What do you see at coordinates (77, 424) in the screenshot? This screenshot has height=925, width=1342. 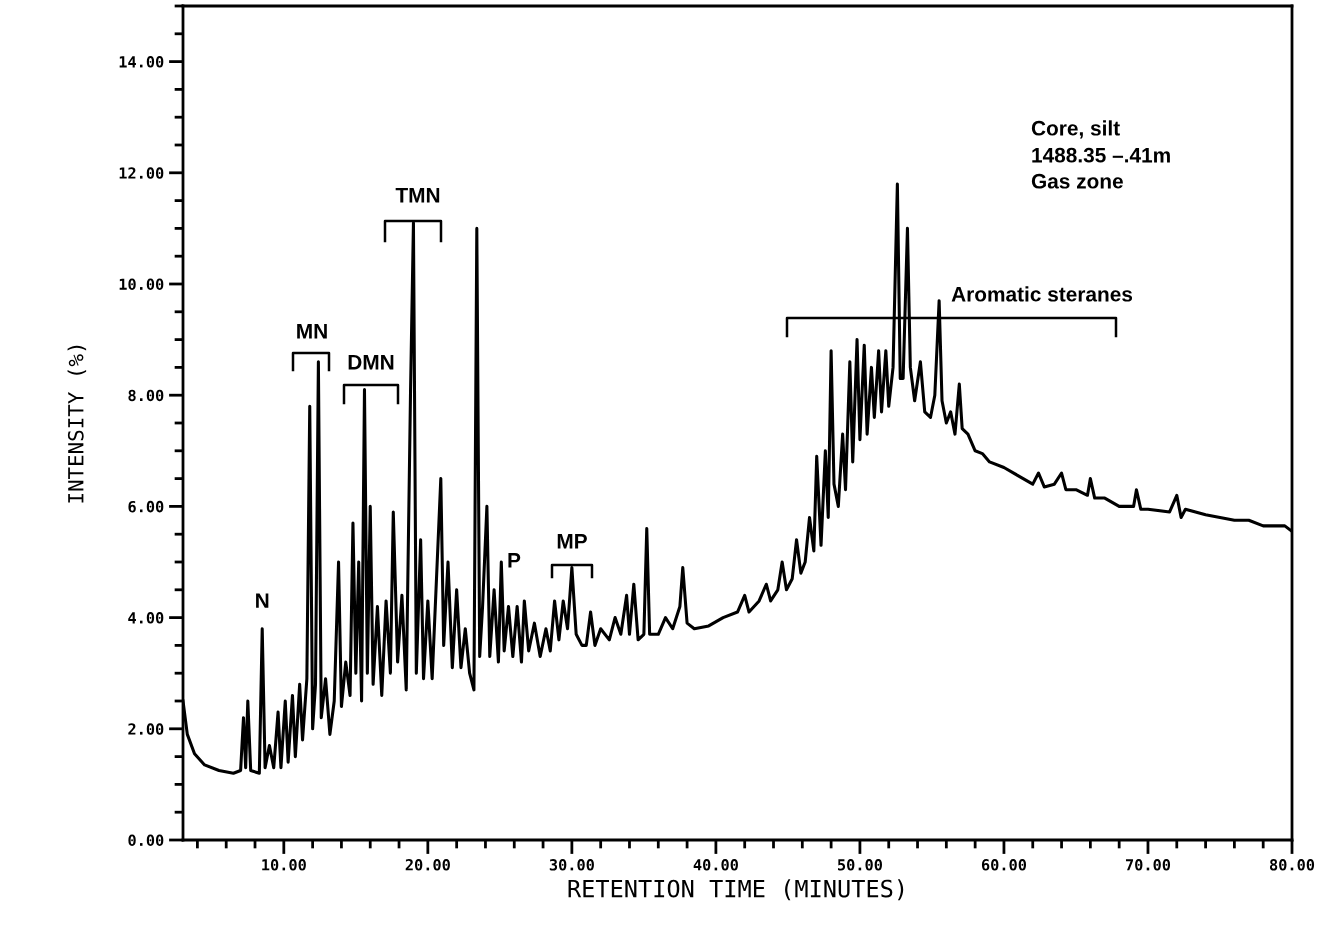 I see `y-axis-title: INTENSITY (%)` at bounding box center [77, 424].